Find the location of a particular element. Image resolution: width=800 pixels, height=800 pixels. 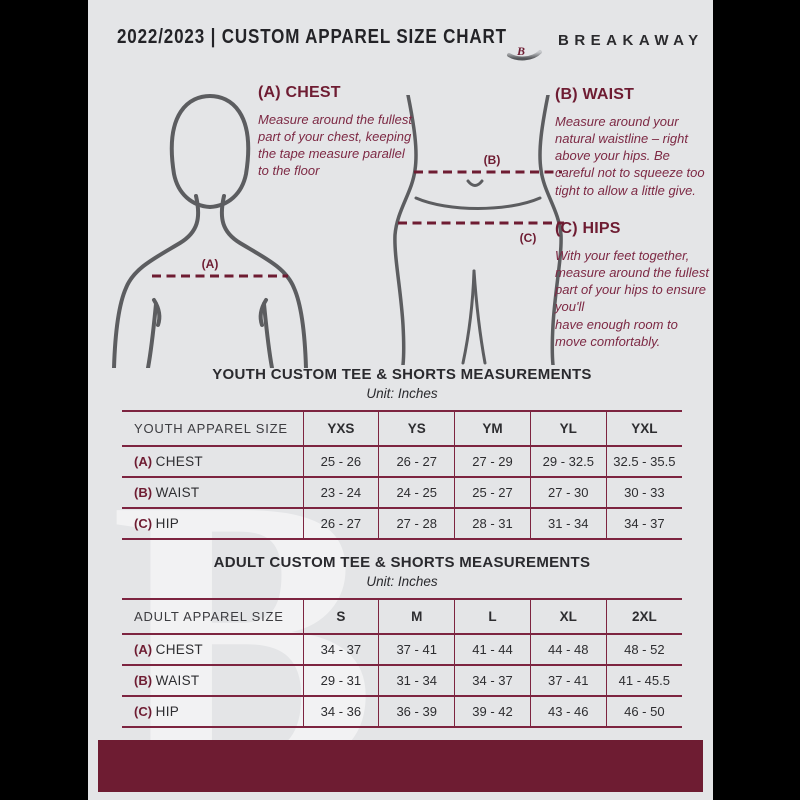

size-cell: 46 - 50 is located at coordinates (643, 711).